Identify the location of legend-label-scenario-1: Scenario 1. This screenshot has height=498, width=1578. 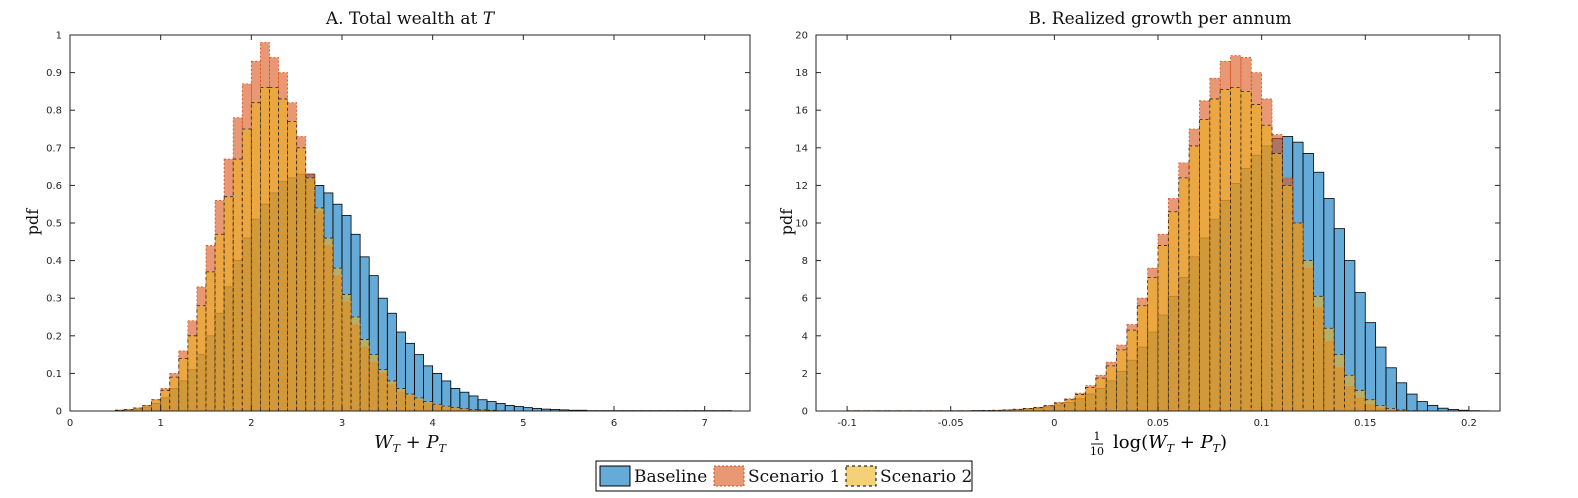
(794, 477).